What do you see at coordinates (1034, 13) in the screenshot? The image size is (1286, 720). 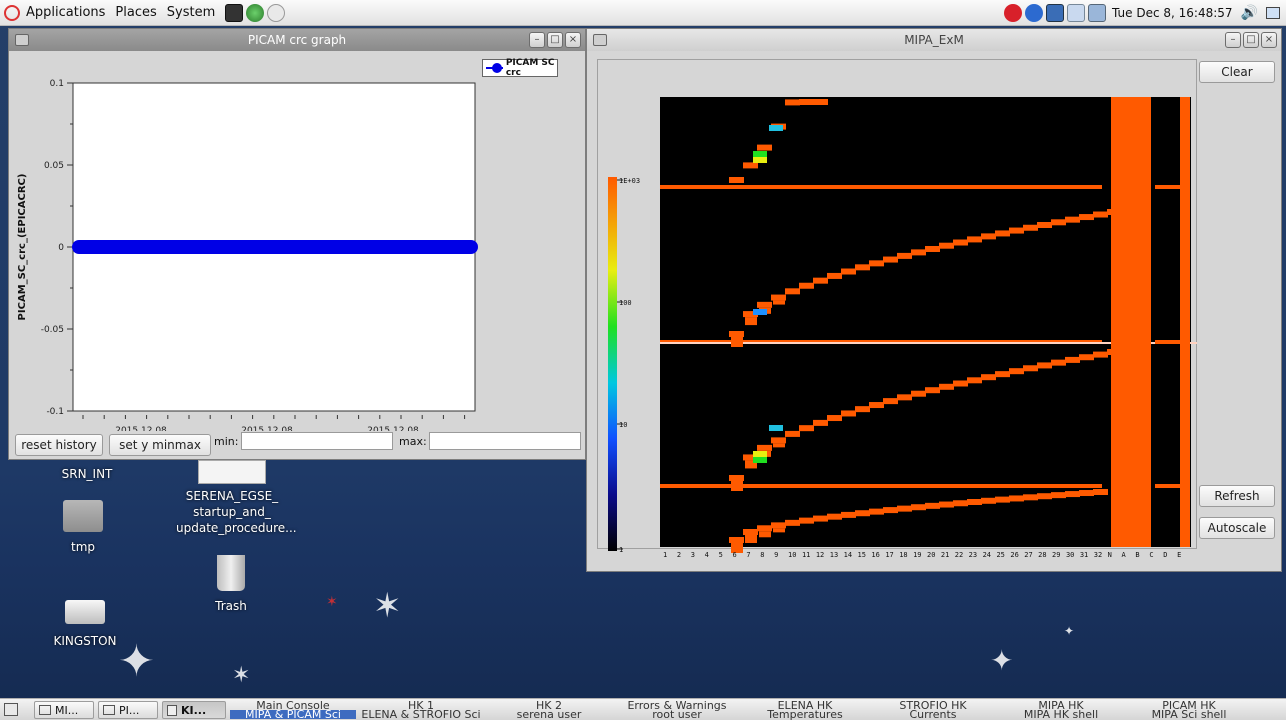 I see `accessibility-icon` at bounding box center [1034, 13].